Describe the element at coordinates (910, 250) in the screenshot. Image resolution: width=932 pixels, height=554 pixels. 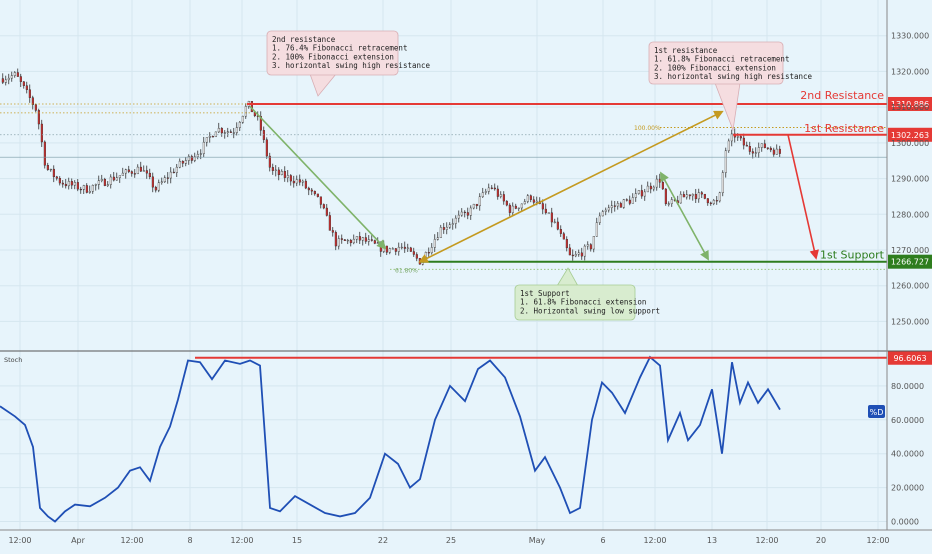
I see `price-tick-label: 1270.000` at that location.